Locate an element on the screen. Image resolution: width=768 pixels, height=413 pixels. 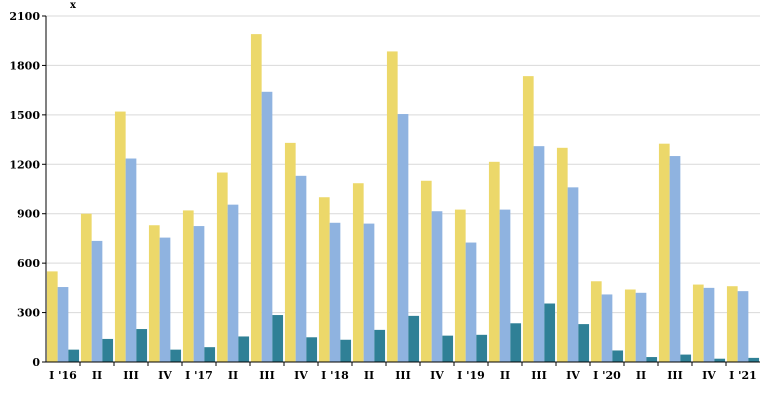
y-tick-label: 1500 is located at coordinates (24, 115).